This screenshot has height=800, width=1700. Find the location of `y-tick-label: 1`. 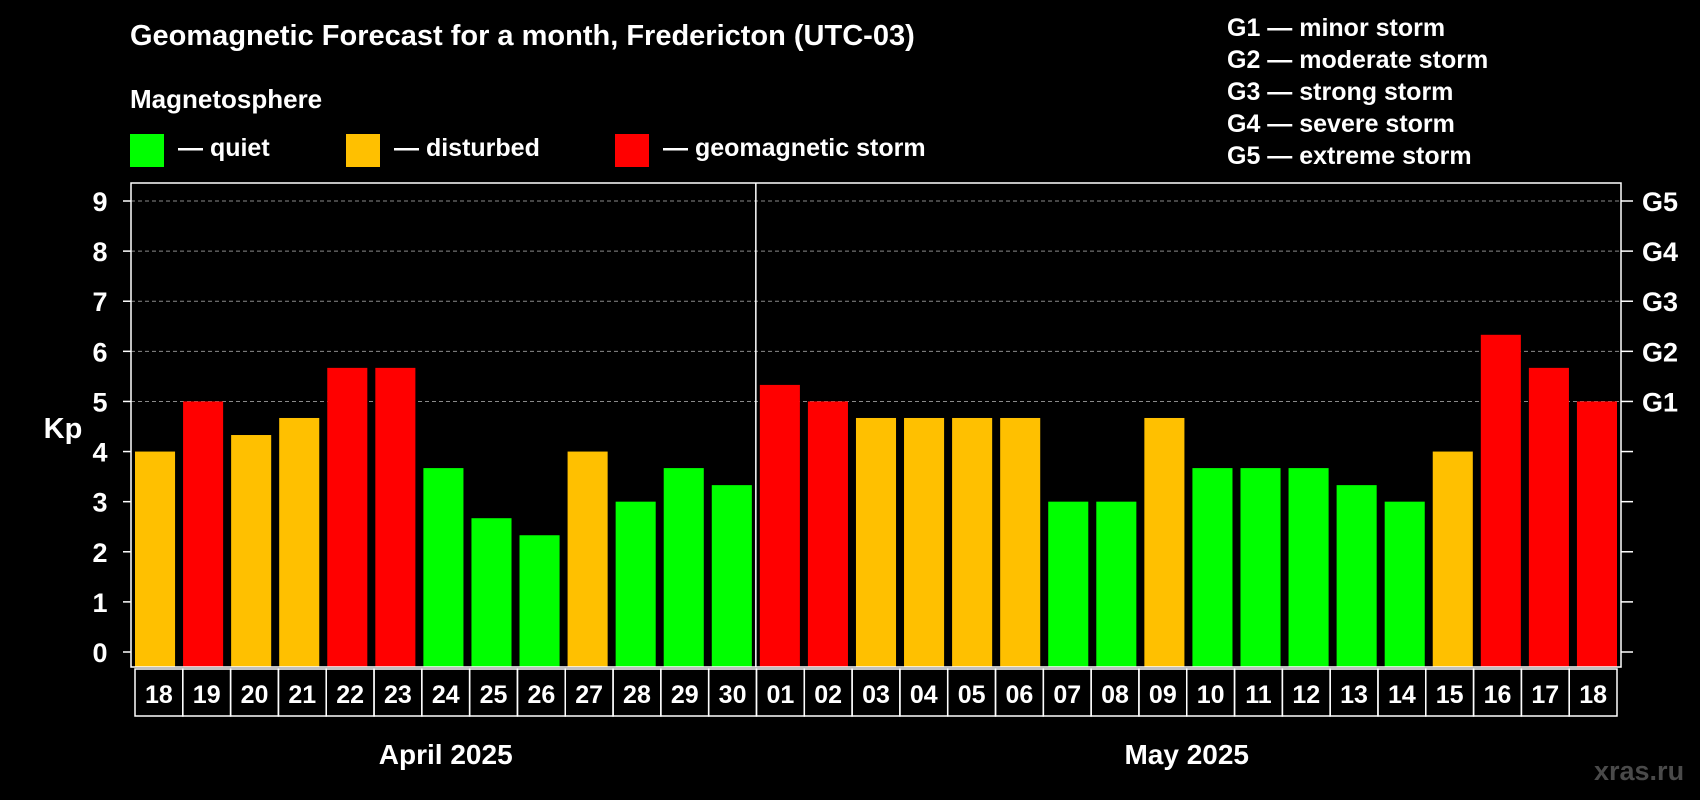

y-tick-label: 1 is located at coordinates (99, 603).